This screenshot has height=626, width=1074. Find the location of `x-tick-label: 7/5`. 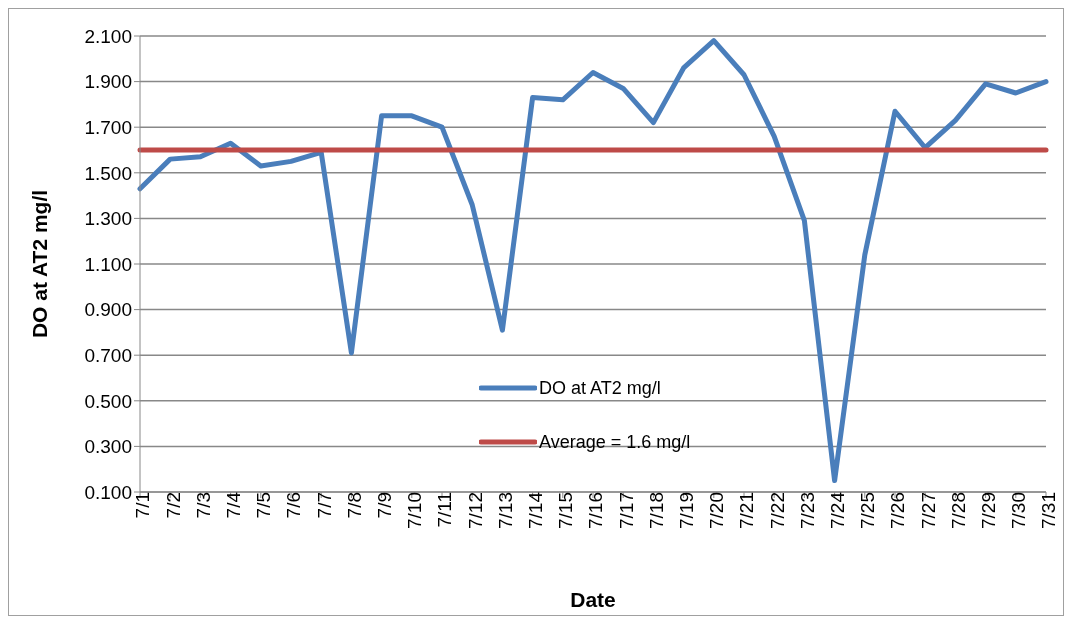

x-tick-label: 7/5 is located at coordinates (264, 505).